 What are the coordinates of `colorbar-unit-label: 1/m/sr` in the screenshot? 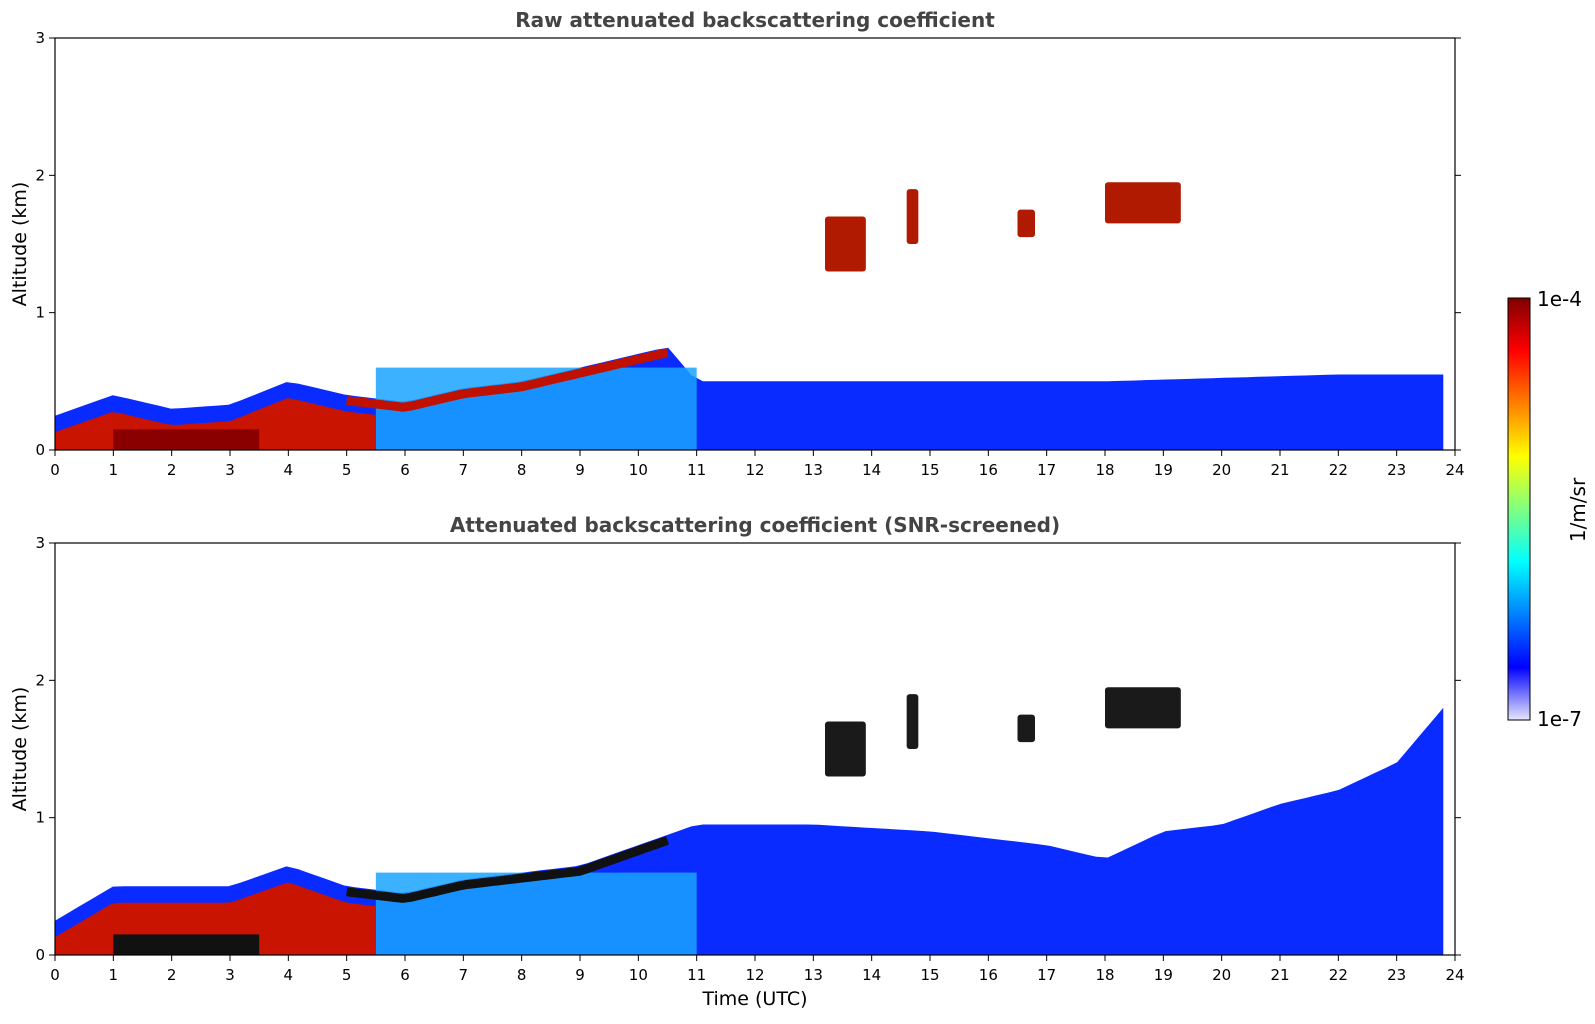 It's located at (1578, 509).